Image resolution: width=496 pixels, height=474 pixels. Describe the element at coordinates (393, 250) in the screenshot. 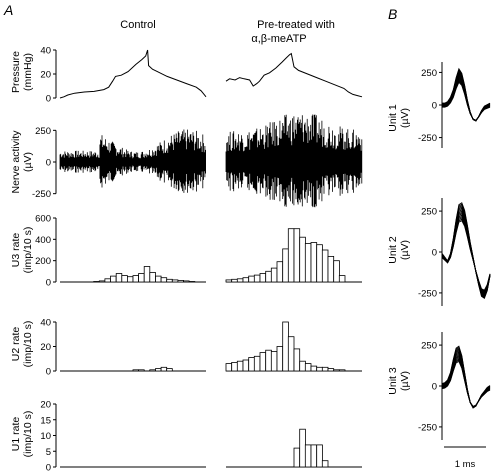

I see `ylabel-unit2-1: Unit 2` at that location.